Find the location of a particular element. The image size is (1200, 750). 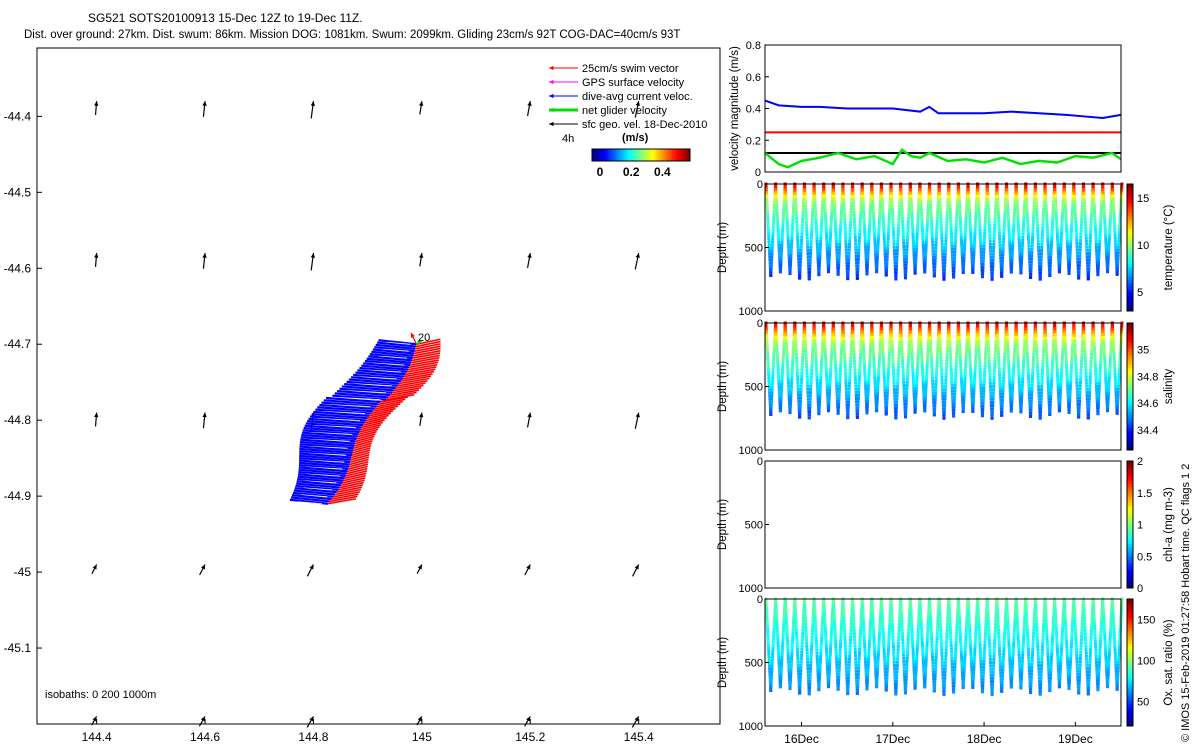

legend-label: sfc geo. vel. 18-Dec-2010 is located at coordinates (644, 125).